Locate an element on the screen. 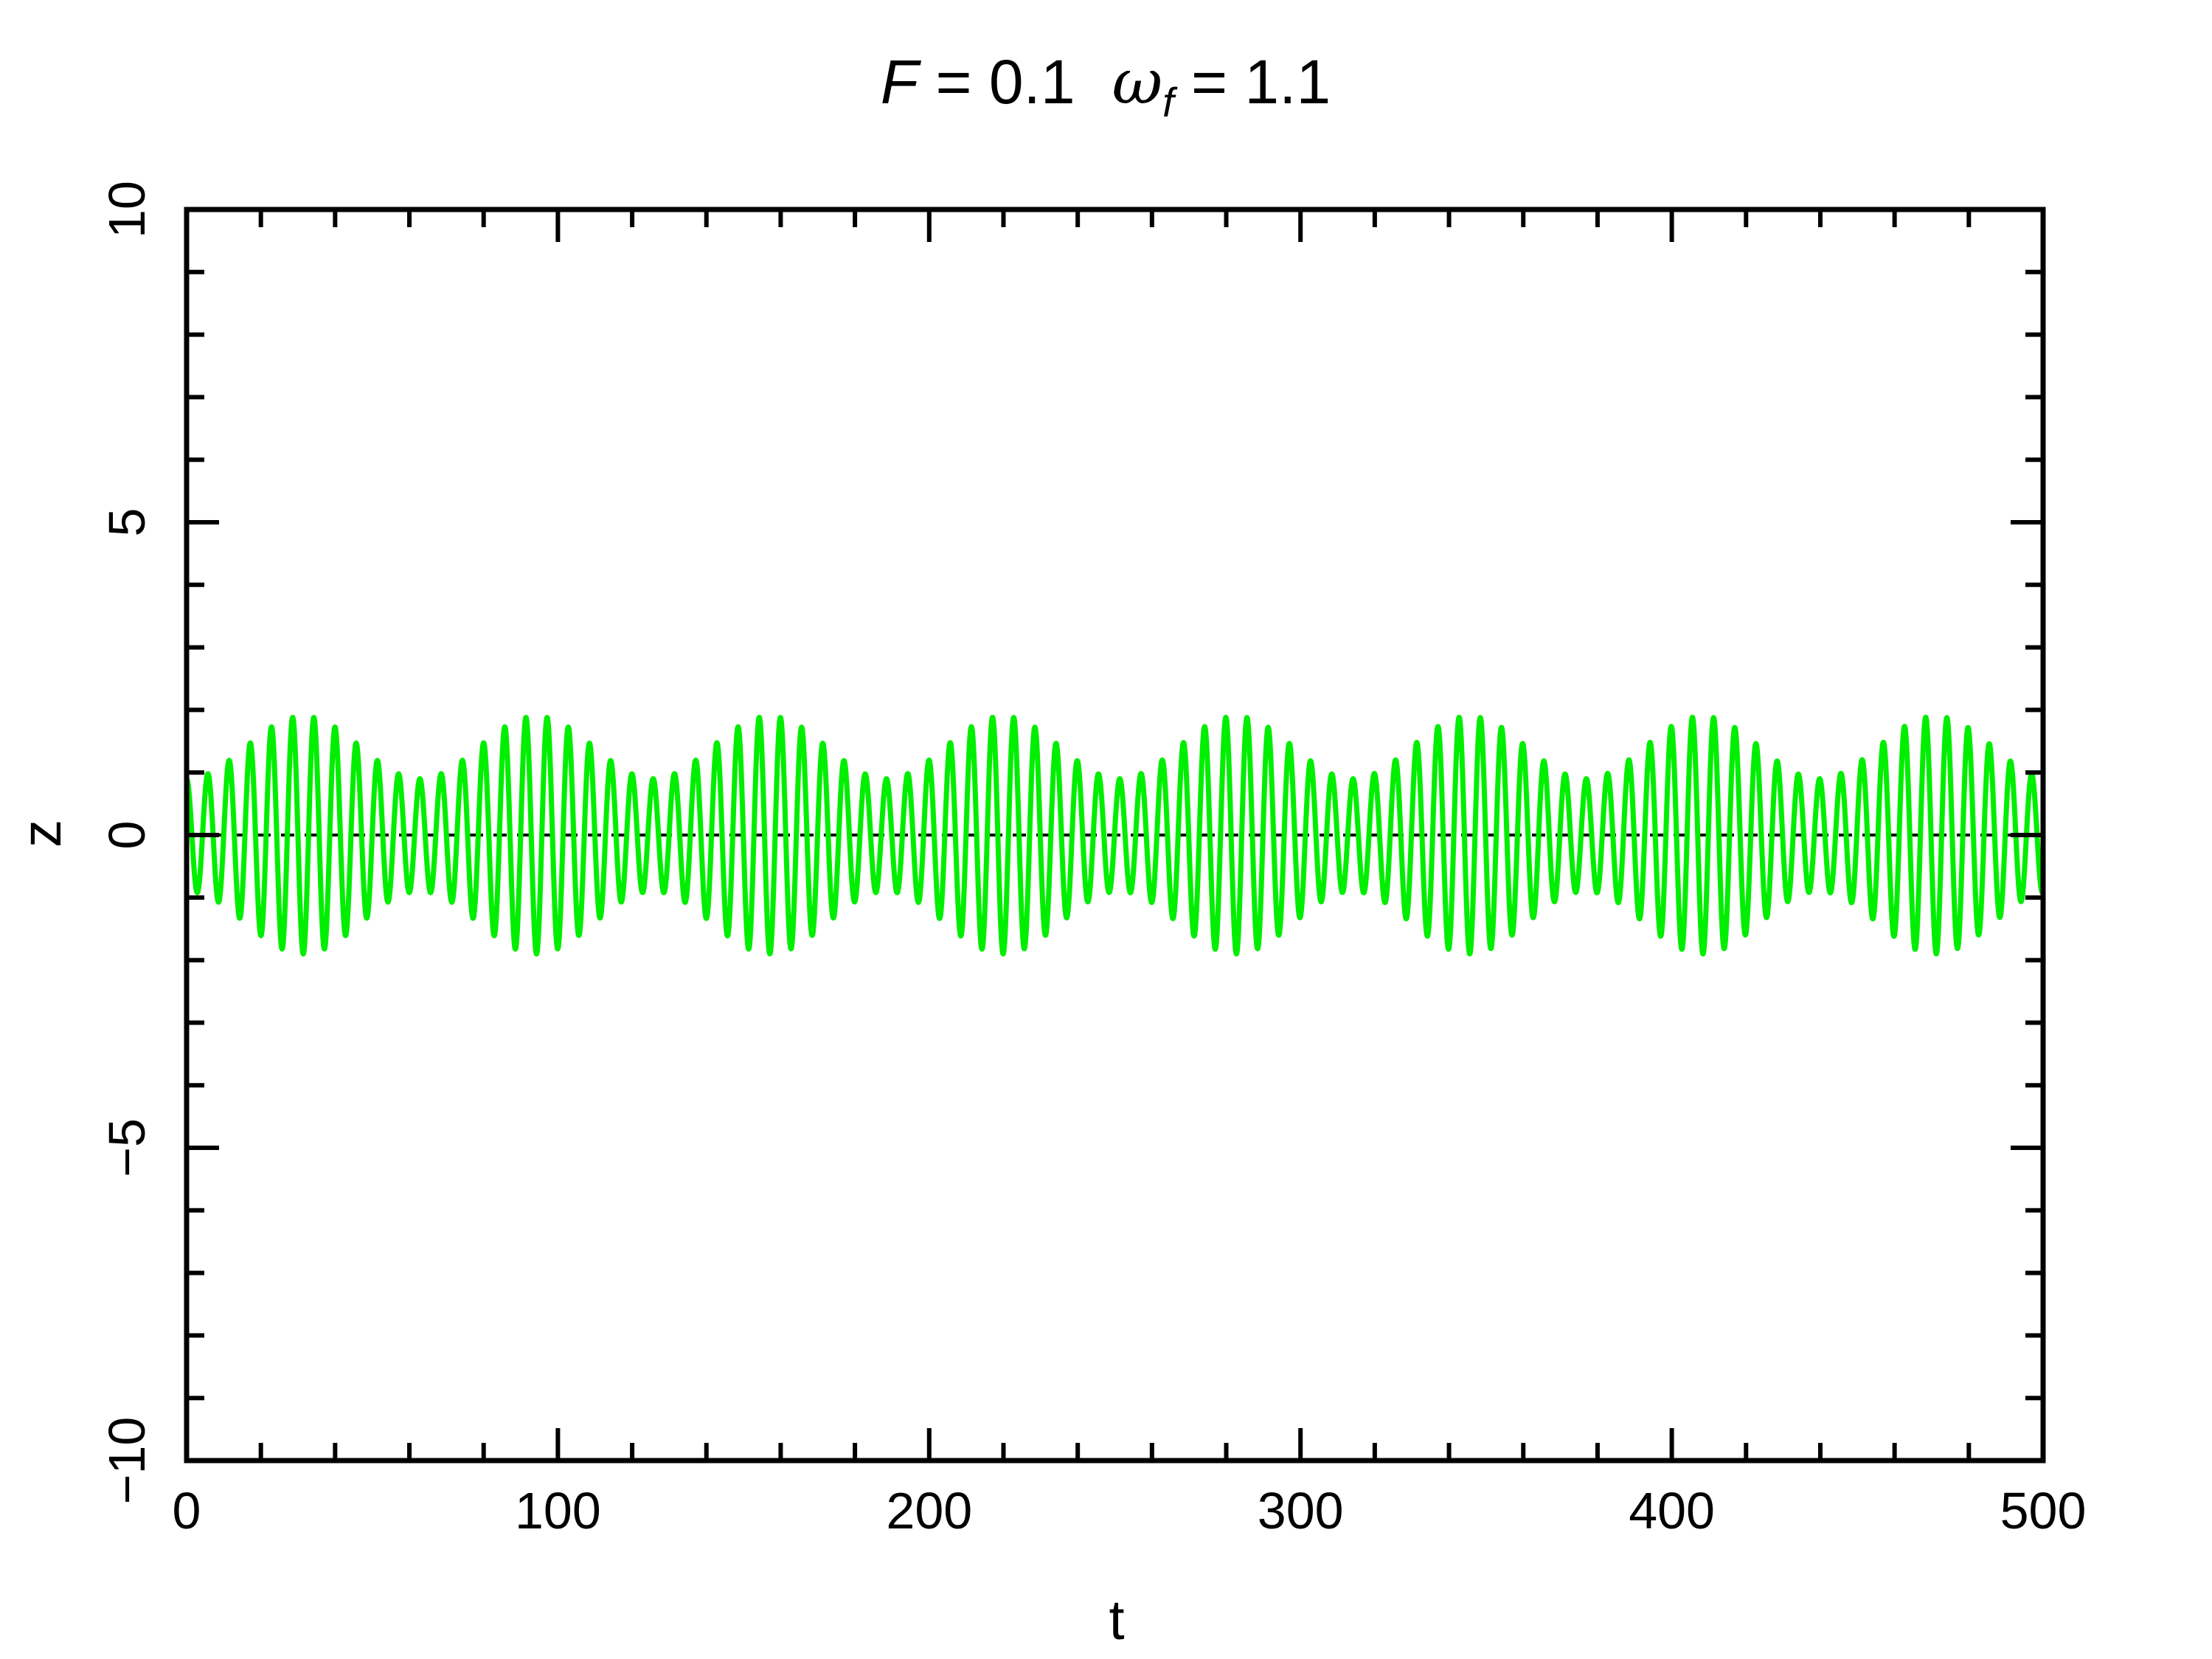 This screenshot has width=2212, height=1659. title-f-eq: = 0.1 is located at coordinates (997, 82).